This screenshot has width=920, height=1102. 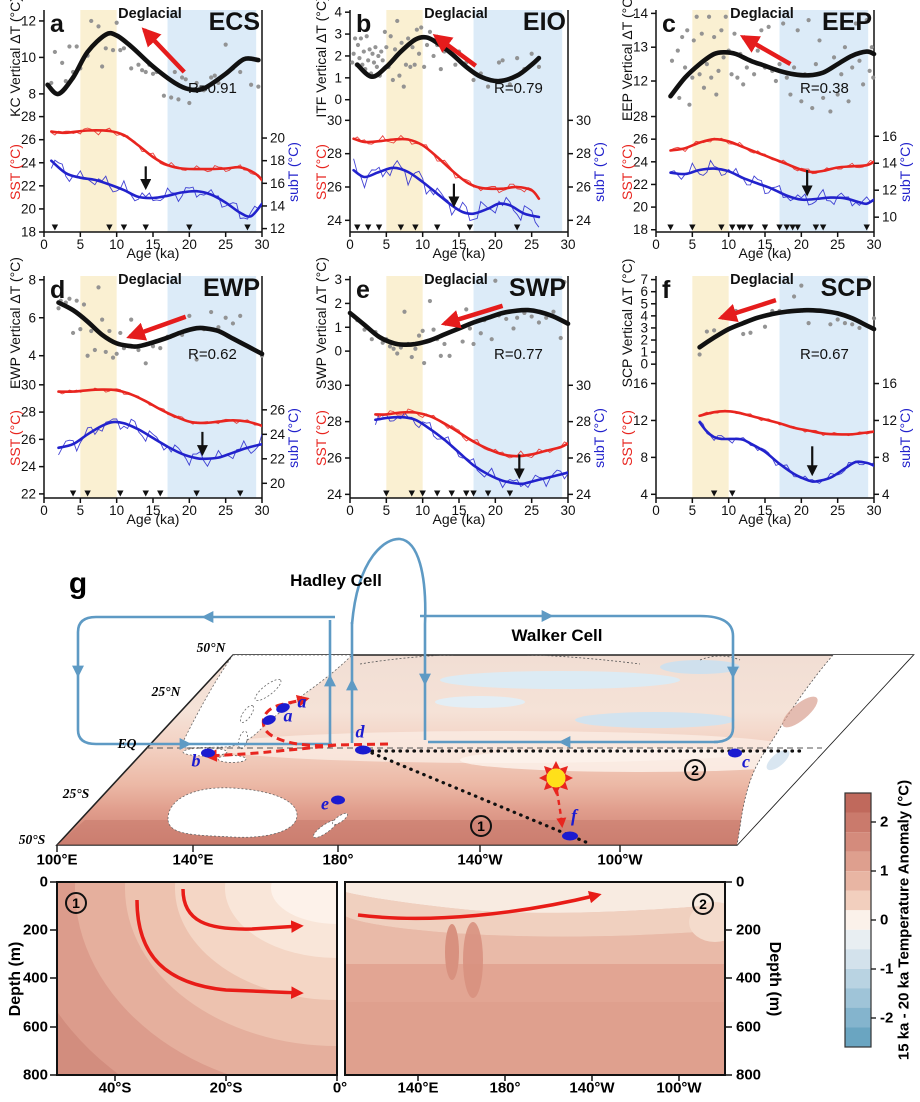 What do you see at coordinates (193, 860) in the screenshot?
I see `lon-label-140e: 140°E` at bounding box center [193, 860].